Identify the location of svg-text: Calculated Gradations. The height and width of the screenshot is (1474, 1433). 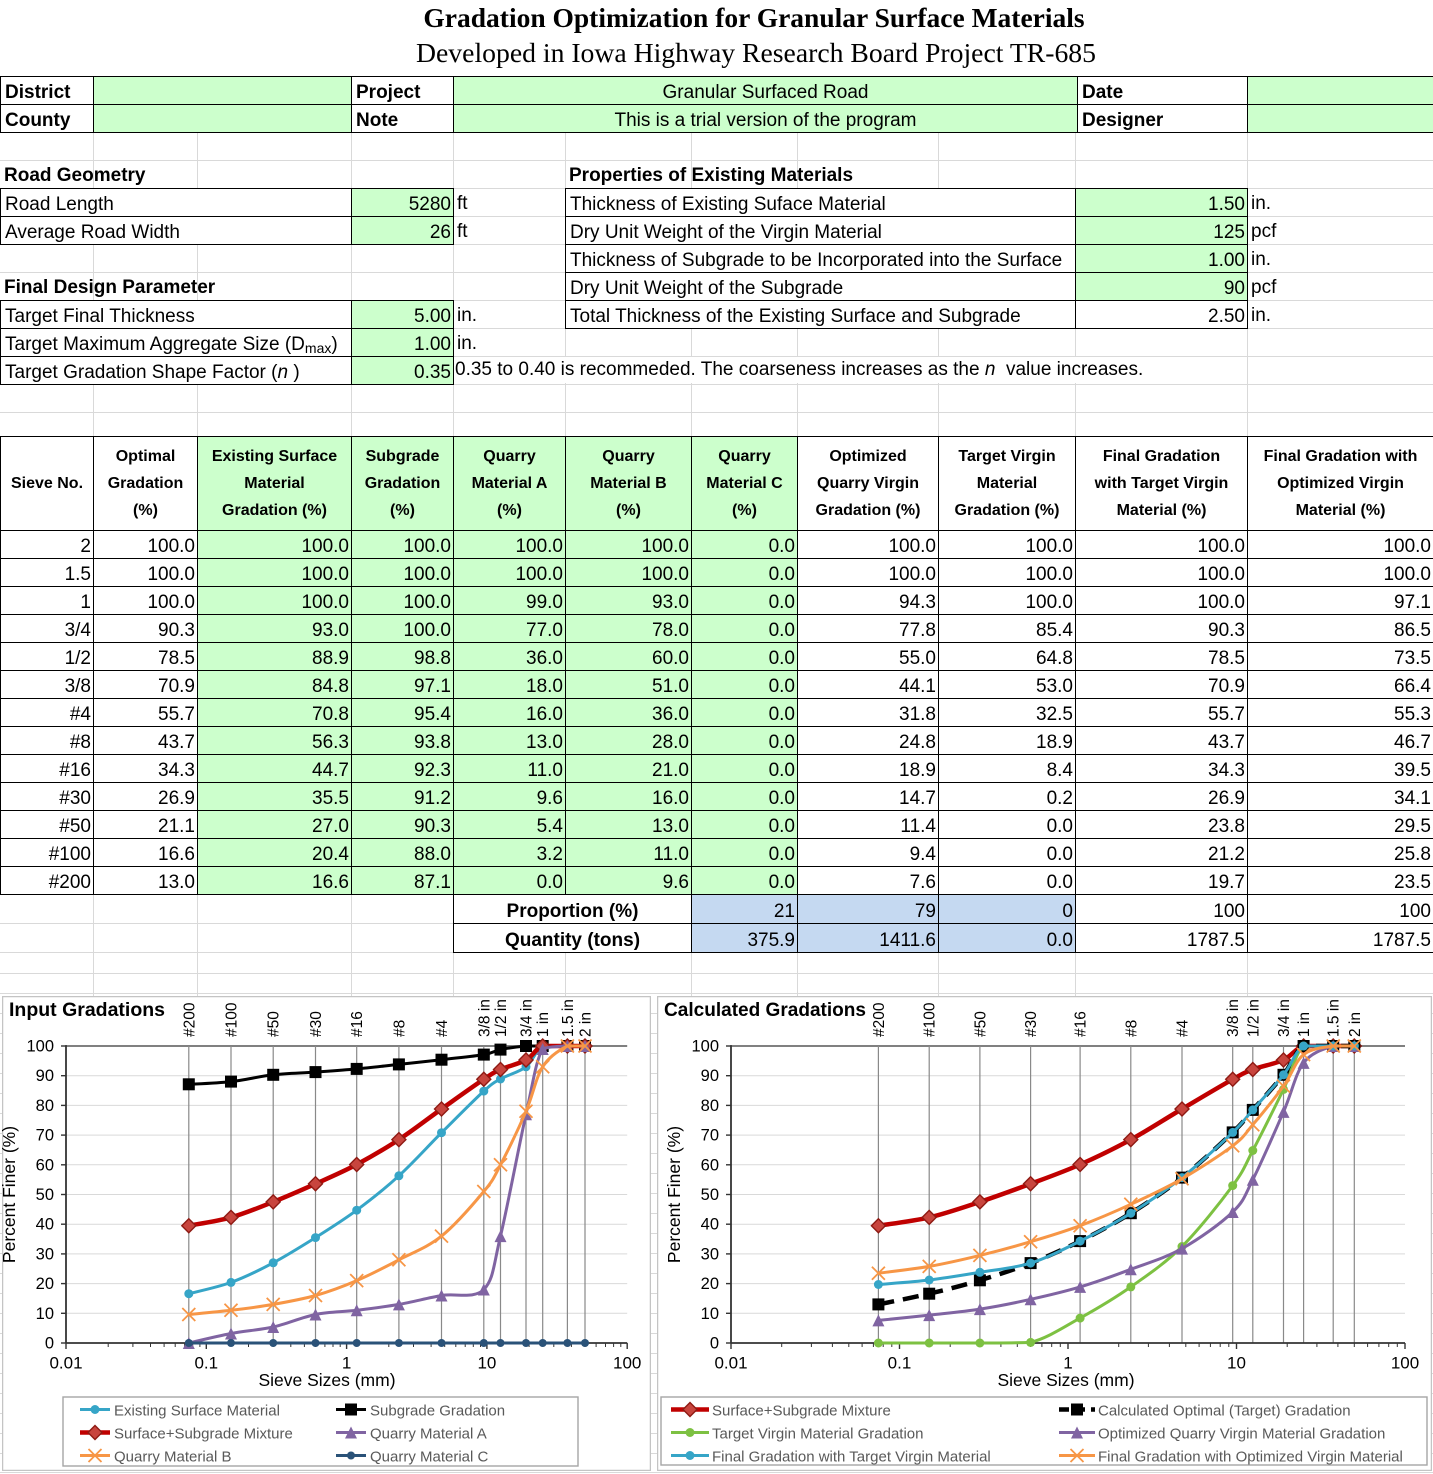
(765, 1010).